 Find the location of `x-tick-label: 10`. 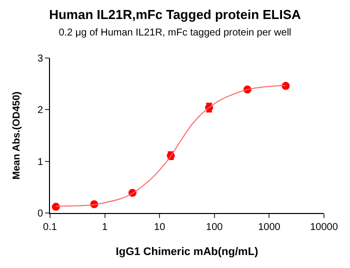

x-tick-label: 10 is located at coordinates (160, 227).